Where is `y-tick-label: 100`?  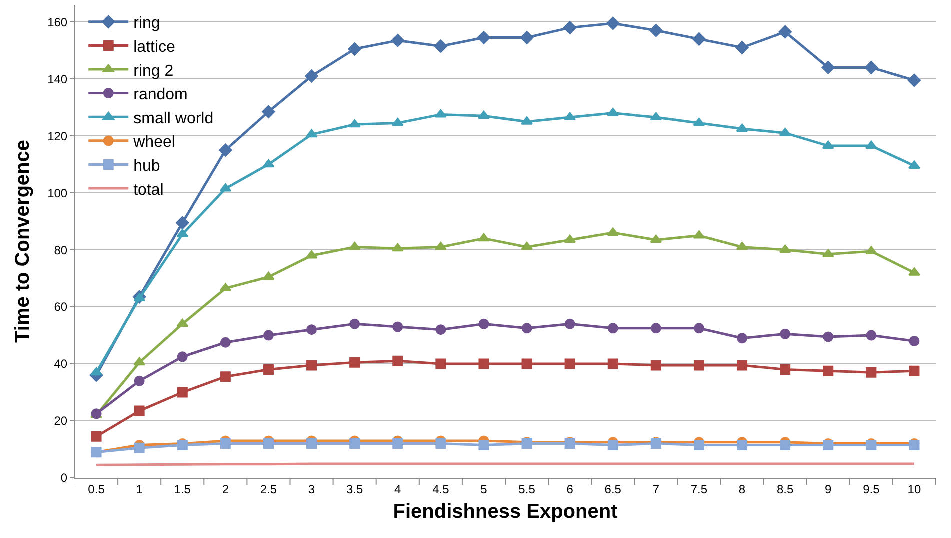
y-tick-label: 100 is located at coordinates (58, 193).